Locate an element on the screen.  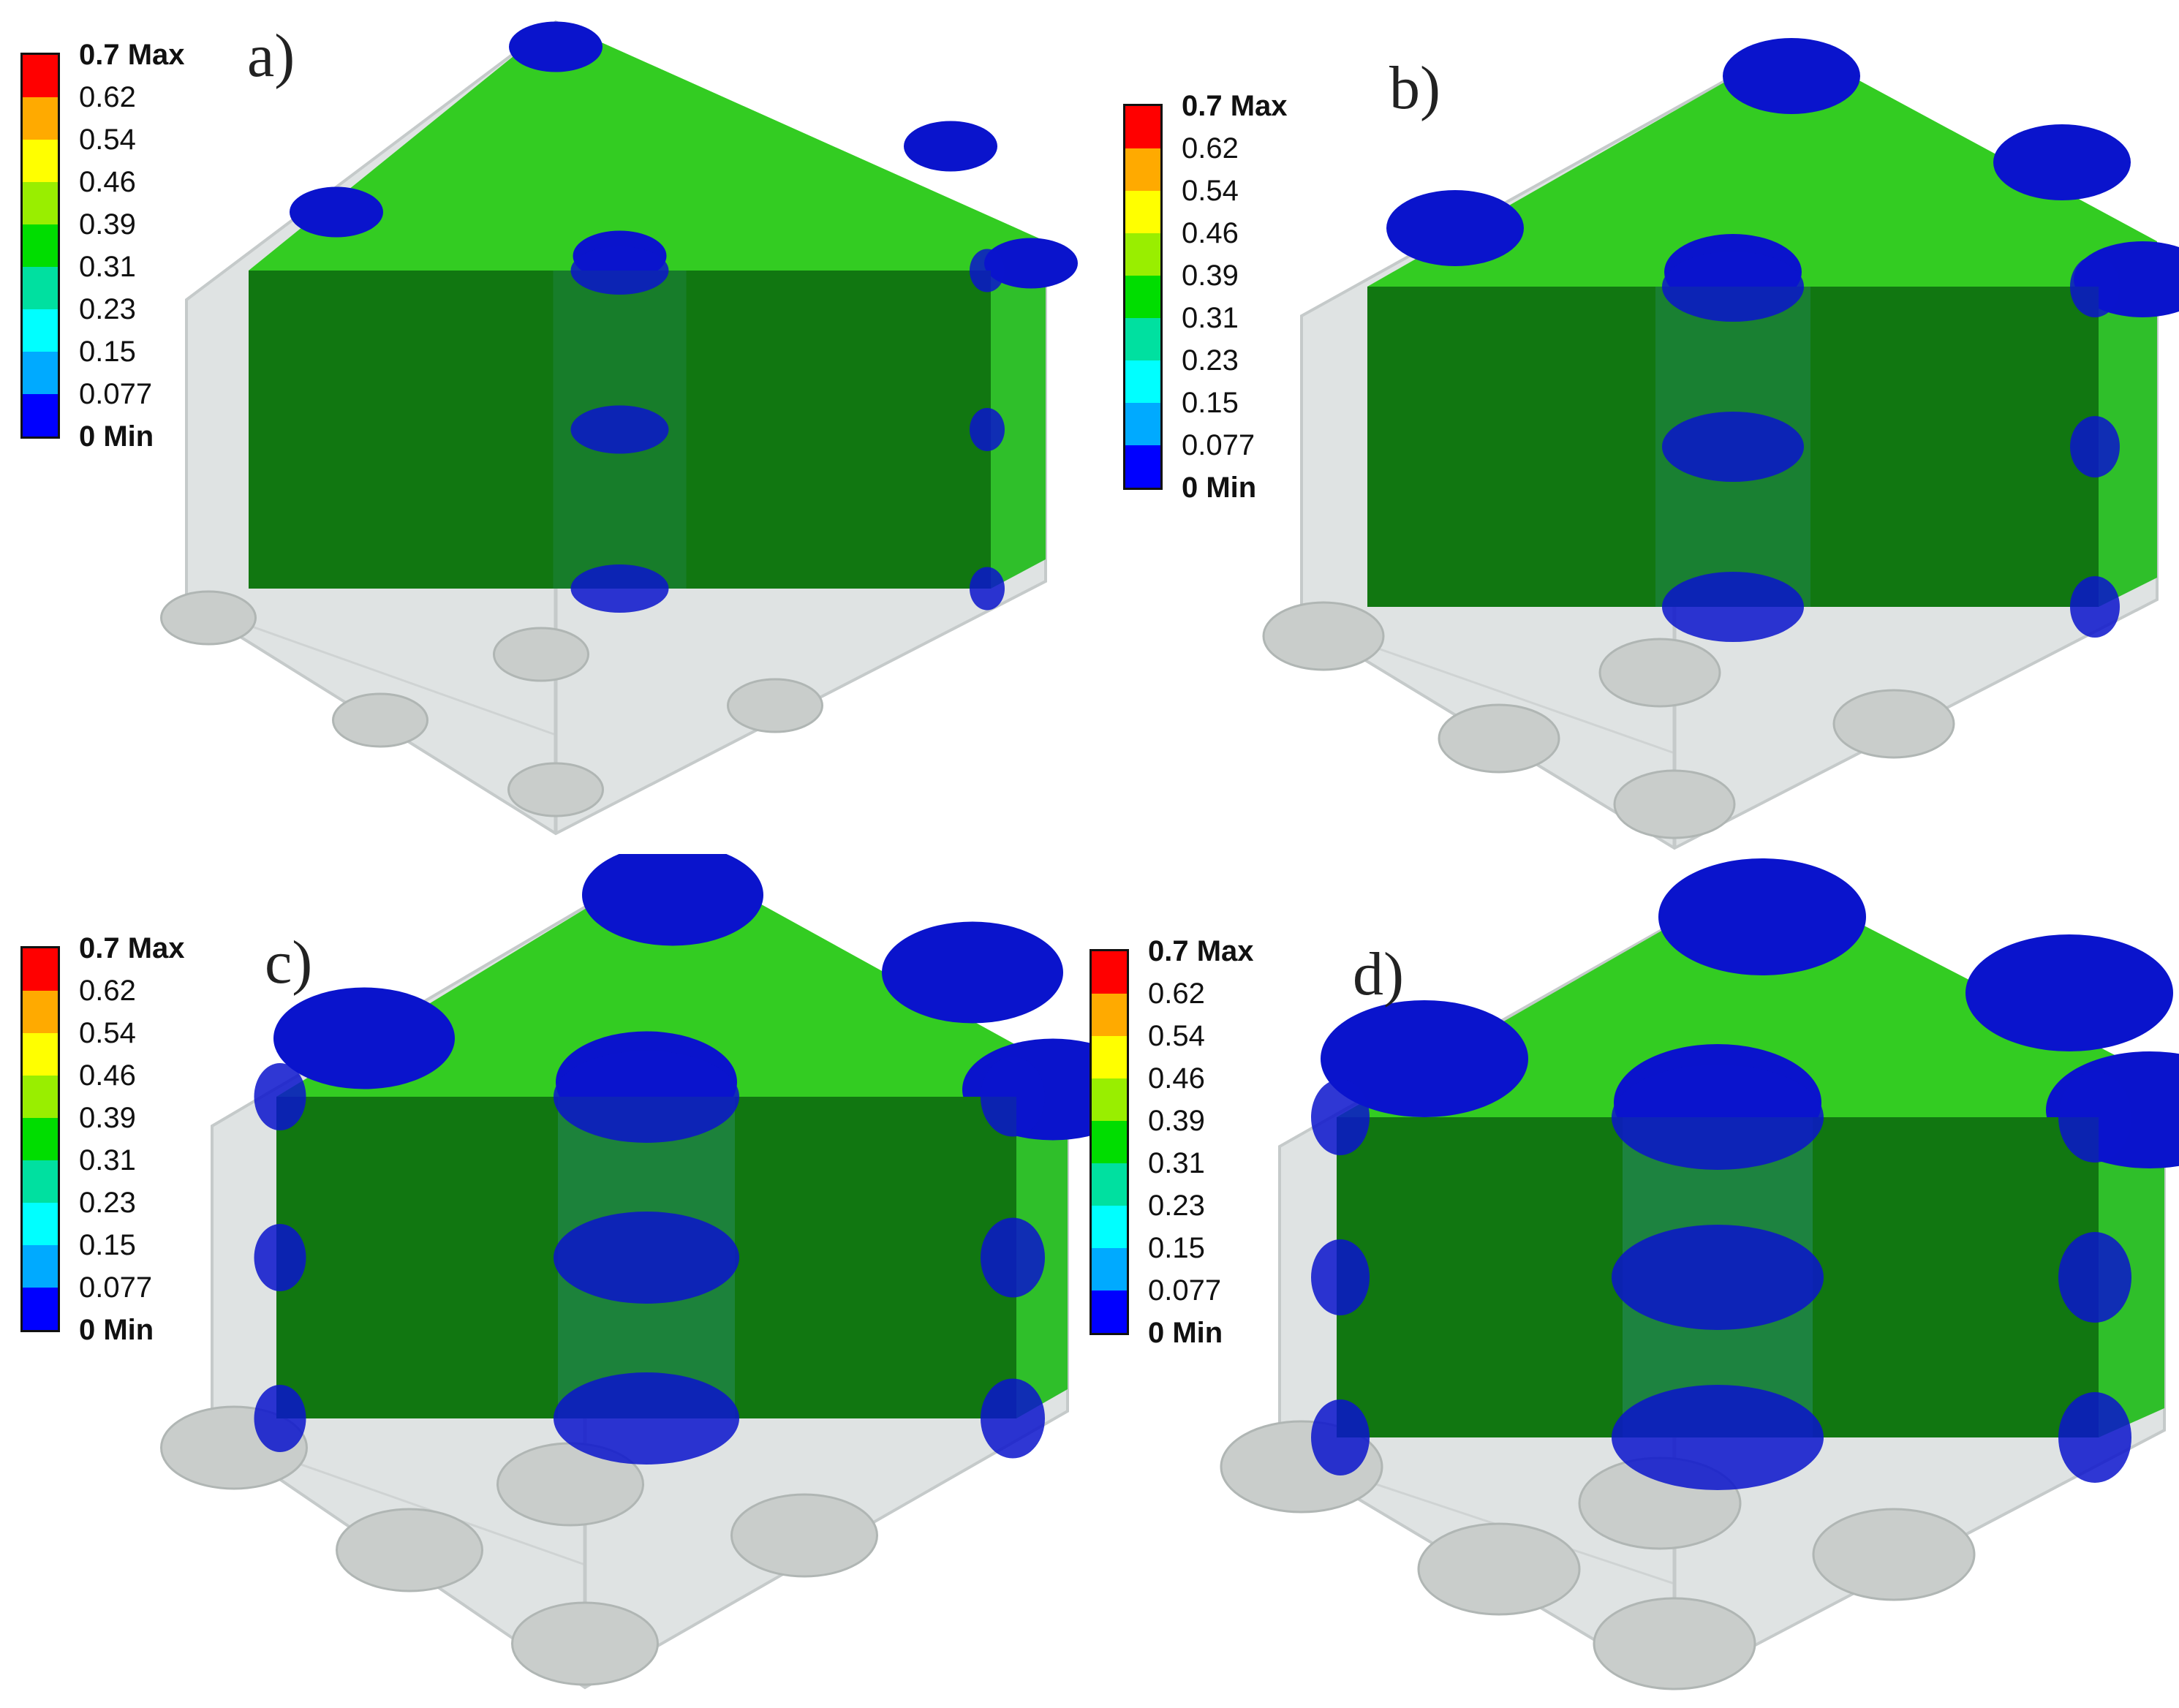
panel-label: d) is located at coordinates (1378, 974).